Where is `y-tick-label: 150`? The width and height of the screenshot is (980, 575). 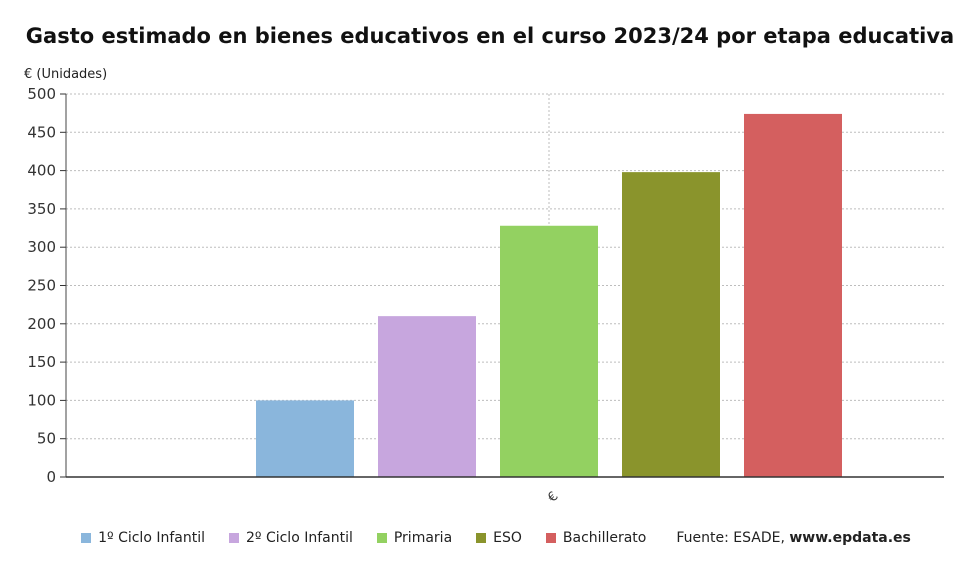 y-tick-label: 150 is located at coordinates (41, 362).